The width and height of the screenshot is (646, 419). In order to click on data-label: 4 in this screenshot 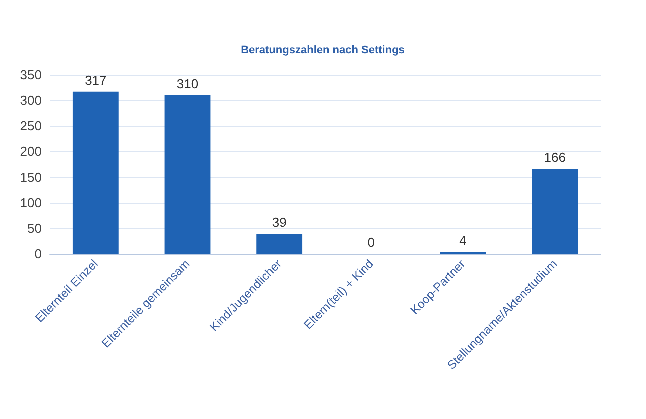, I will do `click(463, 240)`.